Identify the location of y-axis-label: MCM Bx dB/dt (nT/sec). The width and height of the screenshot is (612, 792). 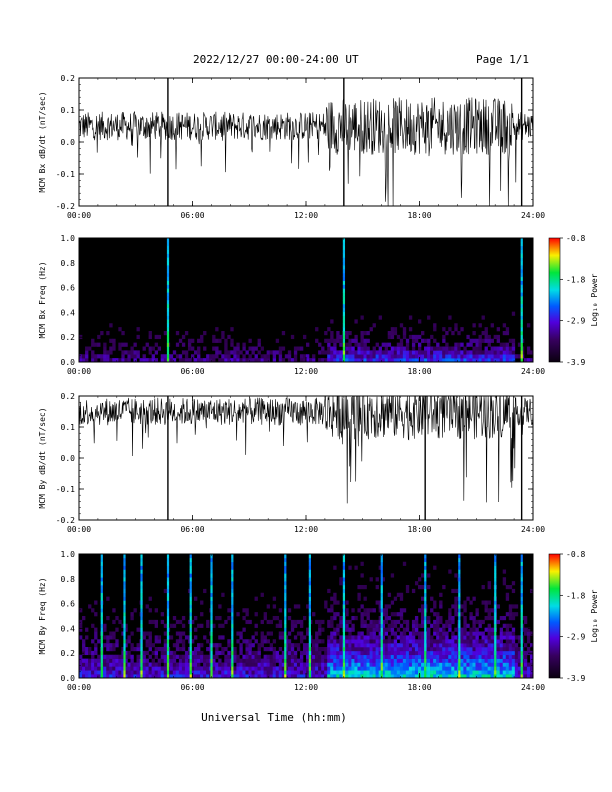
(42, 141).